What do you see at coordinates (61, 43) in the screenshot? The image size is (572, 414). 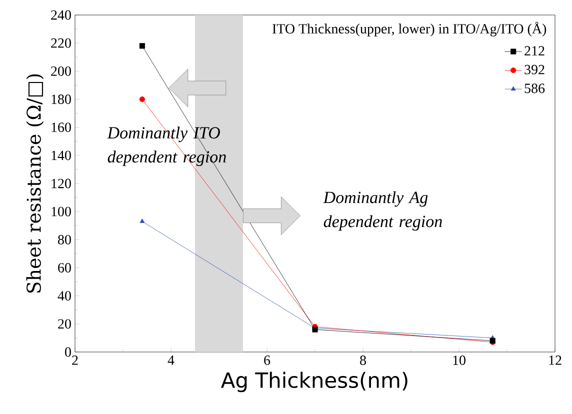 I see `y-tick-label: 220` at bounding box center [61, 43].